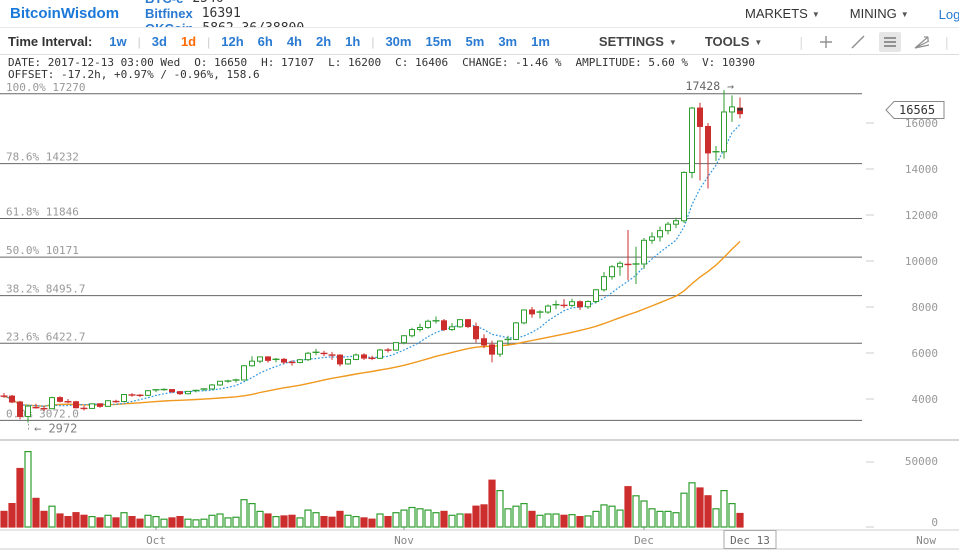 The width and height of the screenshot is (959, 557). What do you see at coordinates (922, 42) in the screenshot?
I see `fan-lines-icon` at bounding box center [922, 42].